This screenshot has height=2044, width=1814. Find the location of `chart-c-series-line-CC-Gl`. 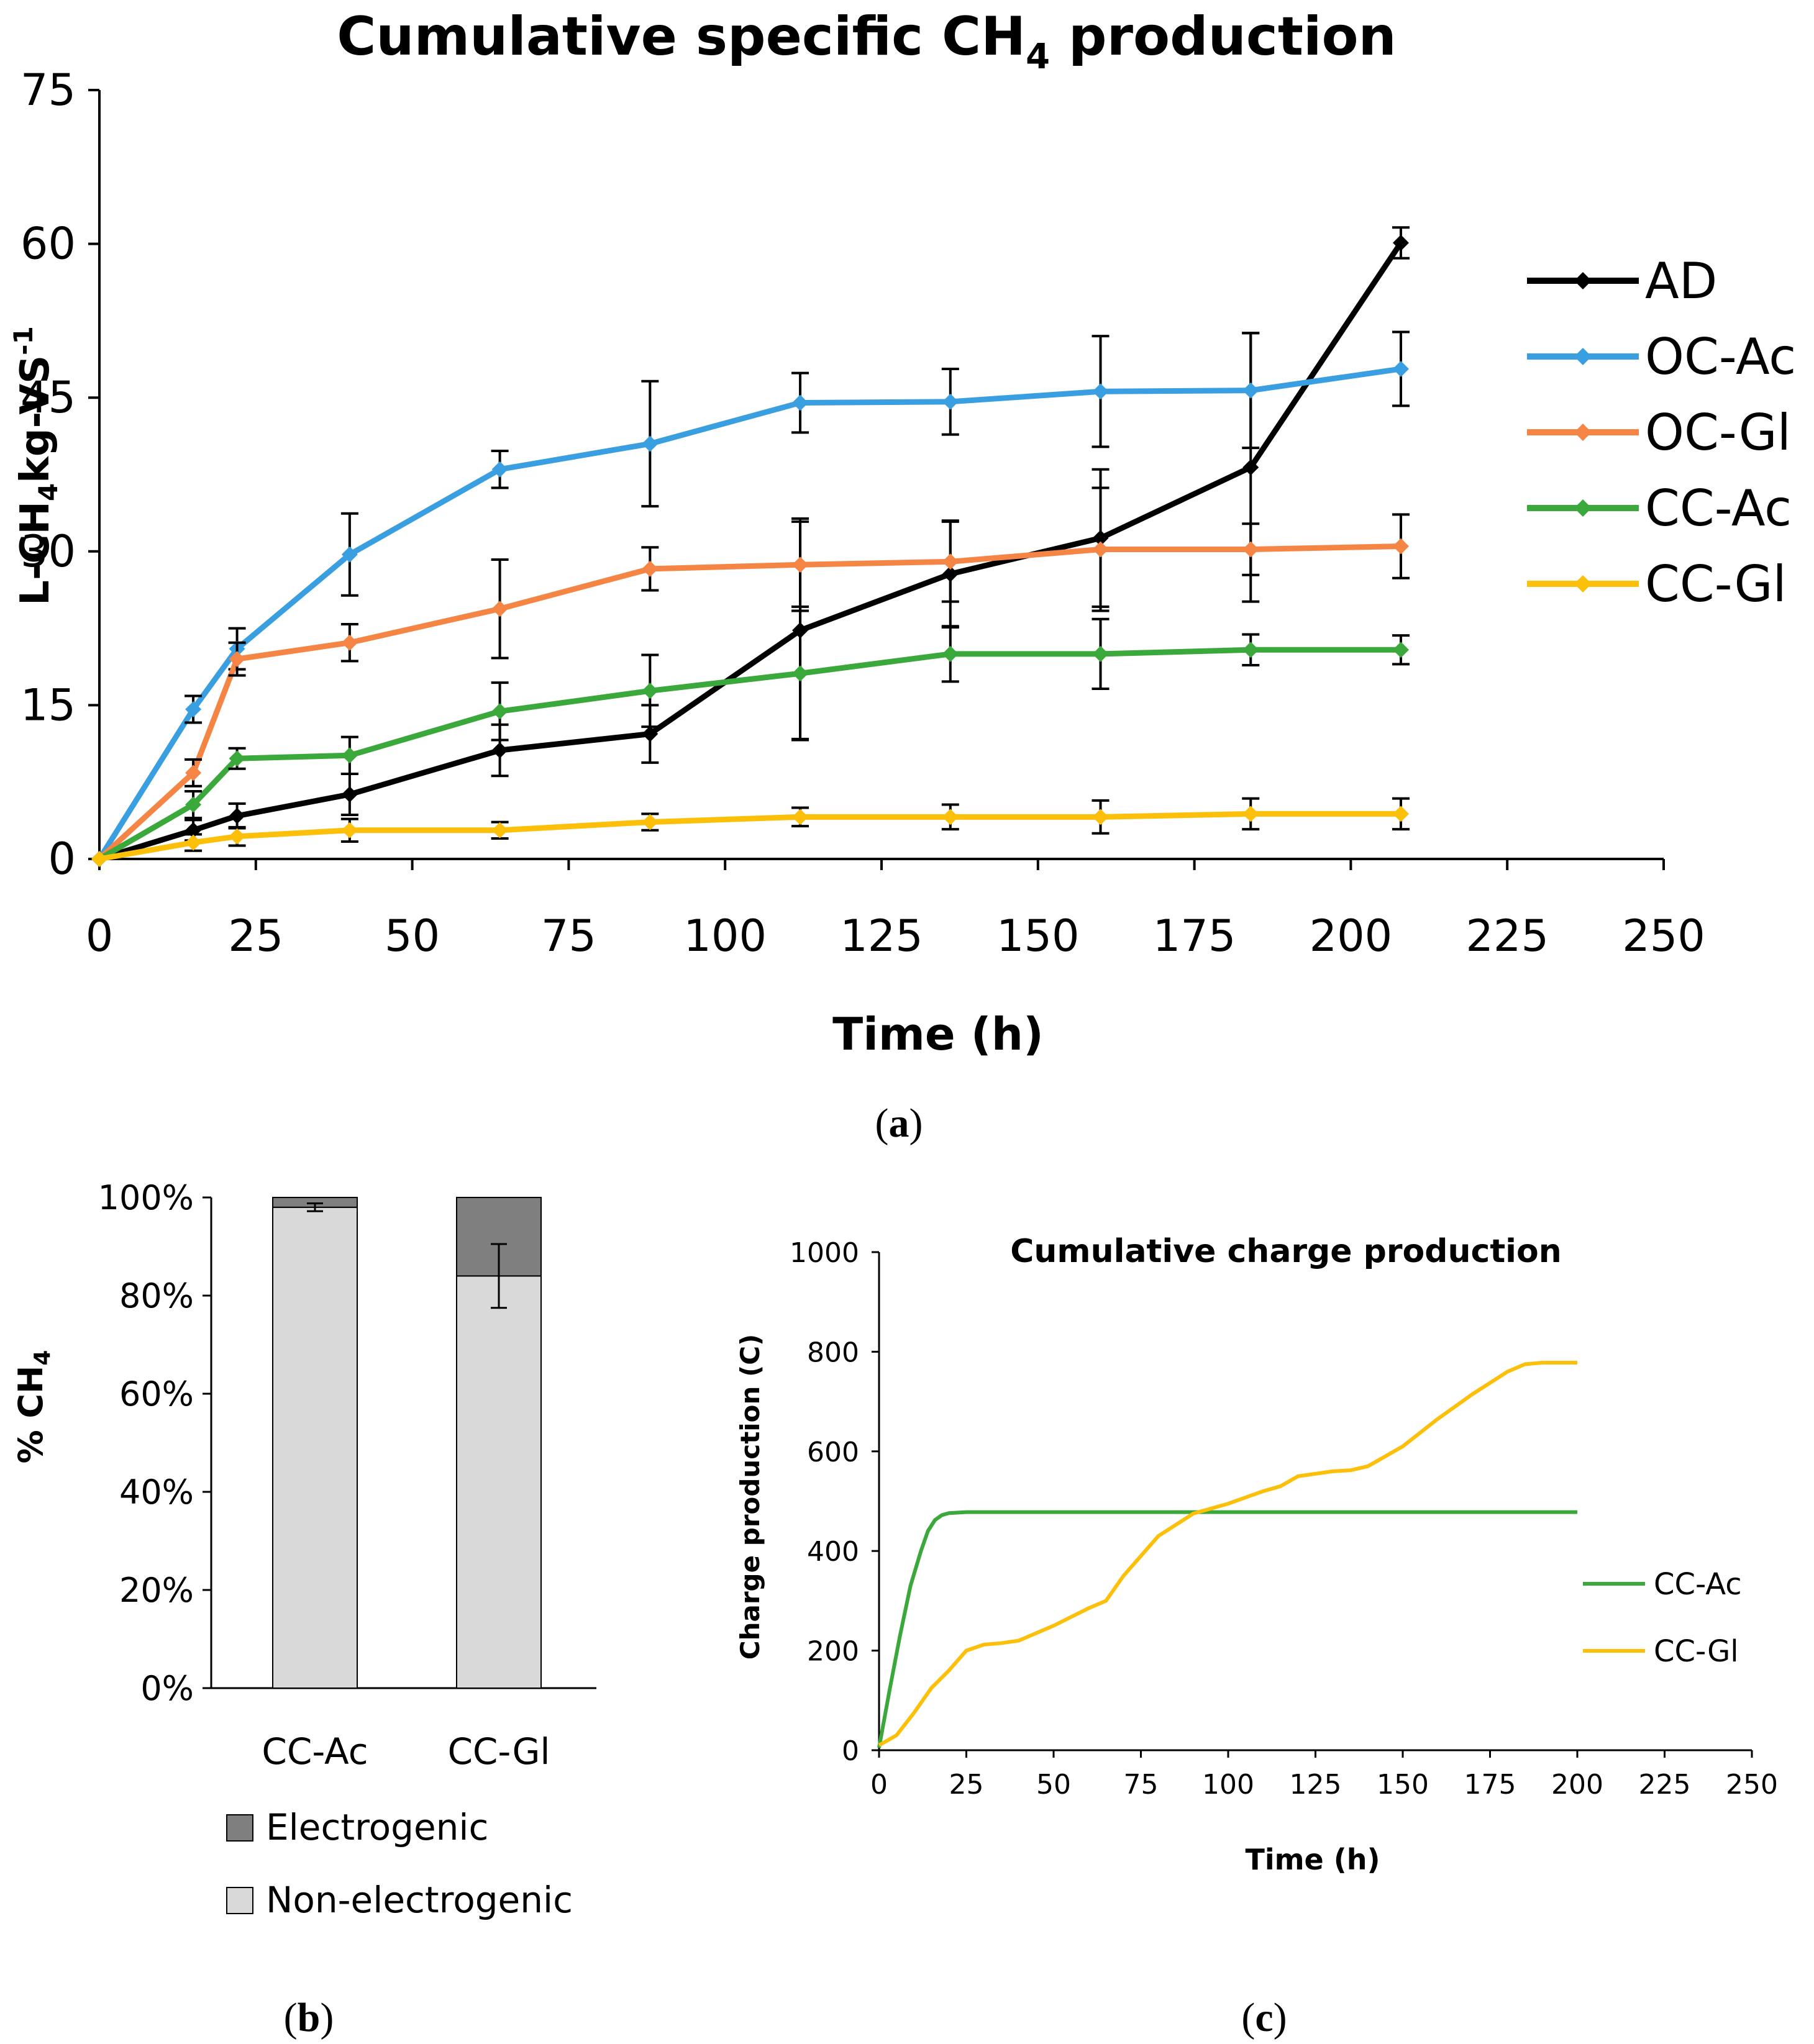

chart-c-series-line-CC-Gl is located at coordinates (1227, 1554).